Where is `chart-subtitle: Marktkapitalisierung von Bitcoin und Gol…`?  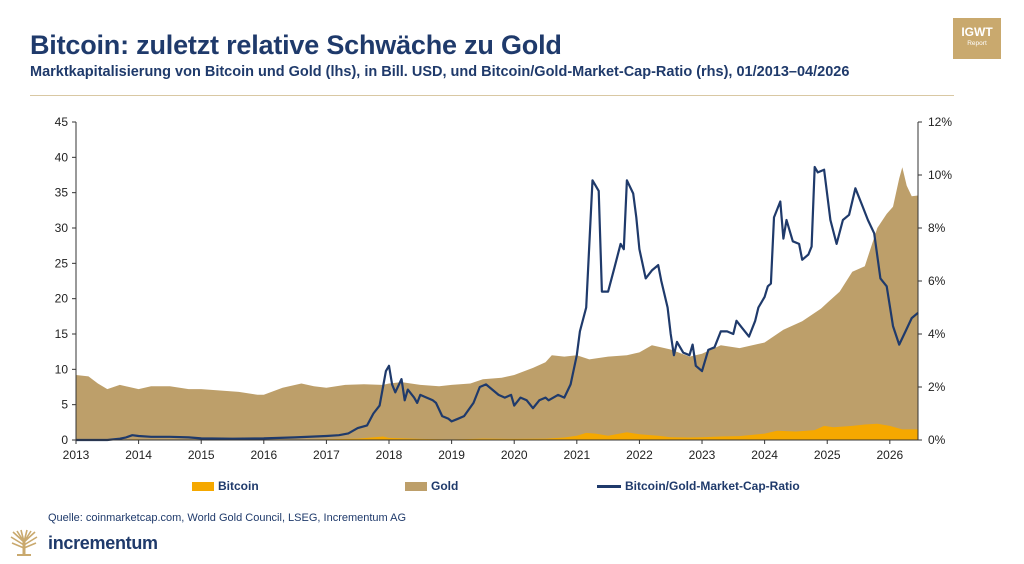
chart-subtitle: Marktkapitalisierung von Bitcoin und Gol… is located at coordinates (440, 72).